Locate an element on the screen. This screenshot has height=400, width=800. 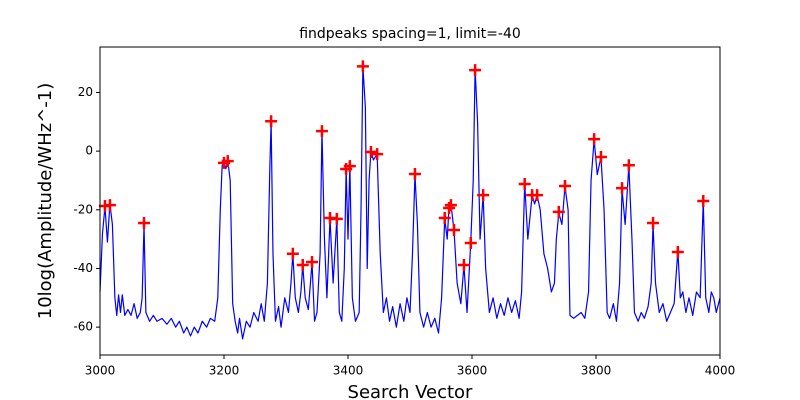
x-tick-label: 3400 is located at coordinates (348, 371).